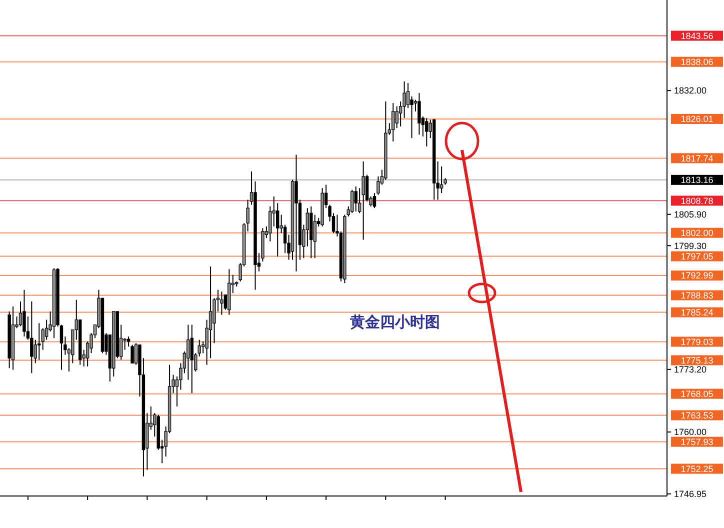 The image size is (724, 528). I want to click on ref-line-label: 1763.53, so click(697, 415).